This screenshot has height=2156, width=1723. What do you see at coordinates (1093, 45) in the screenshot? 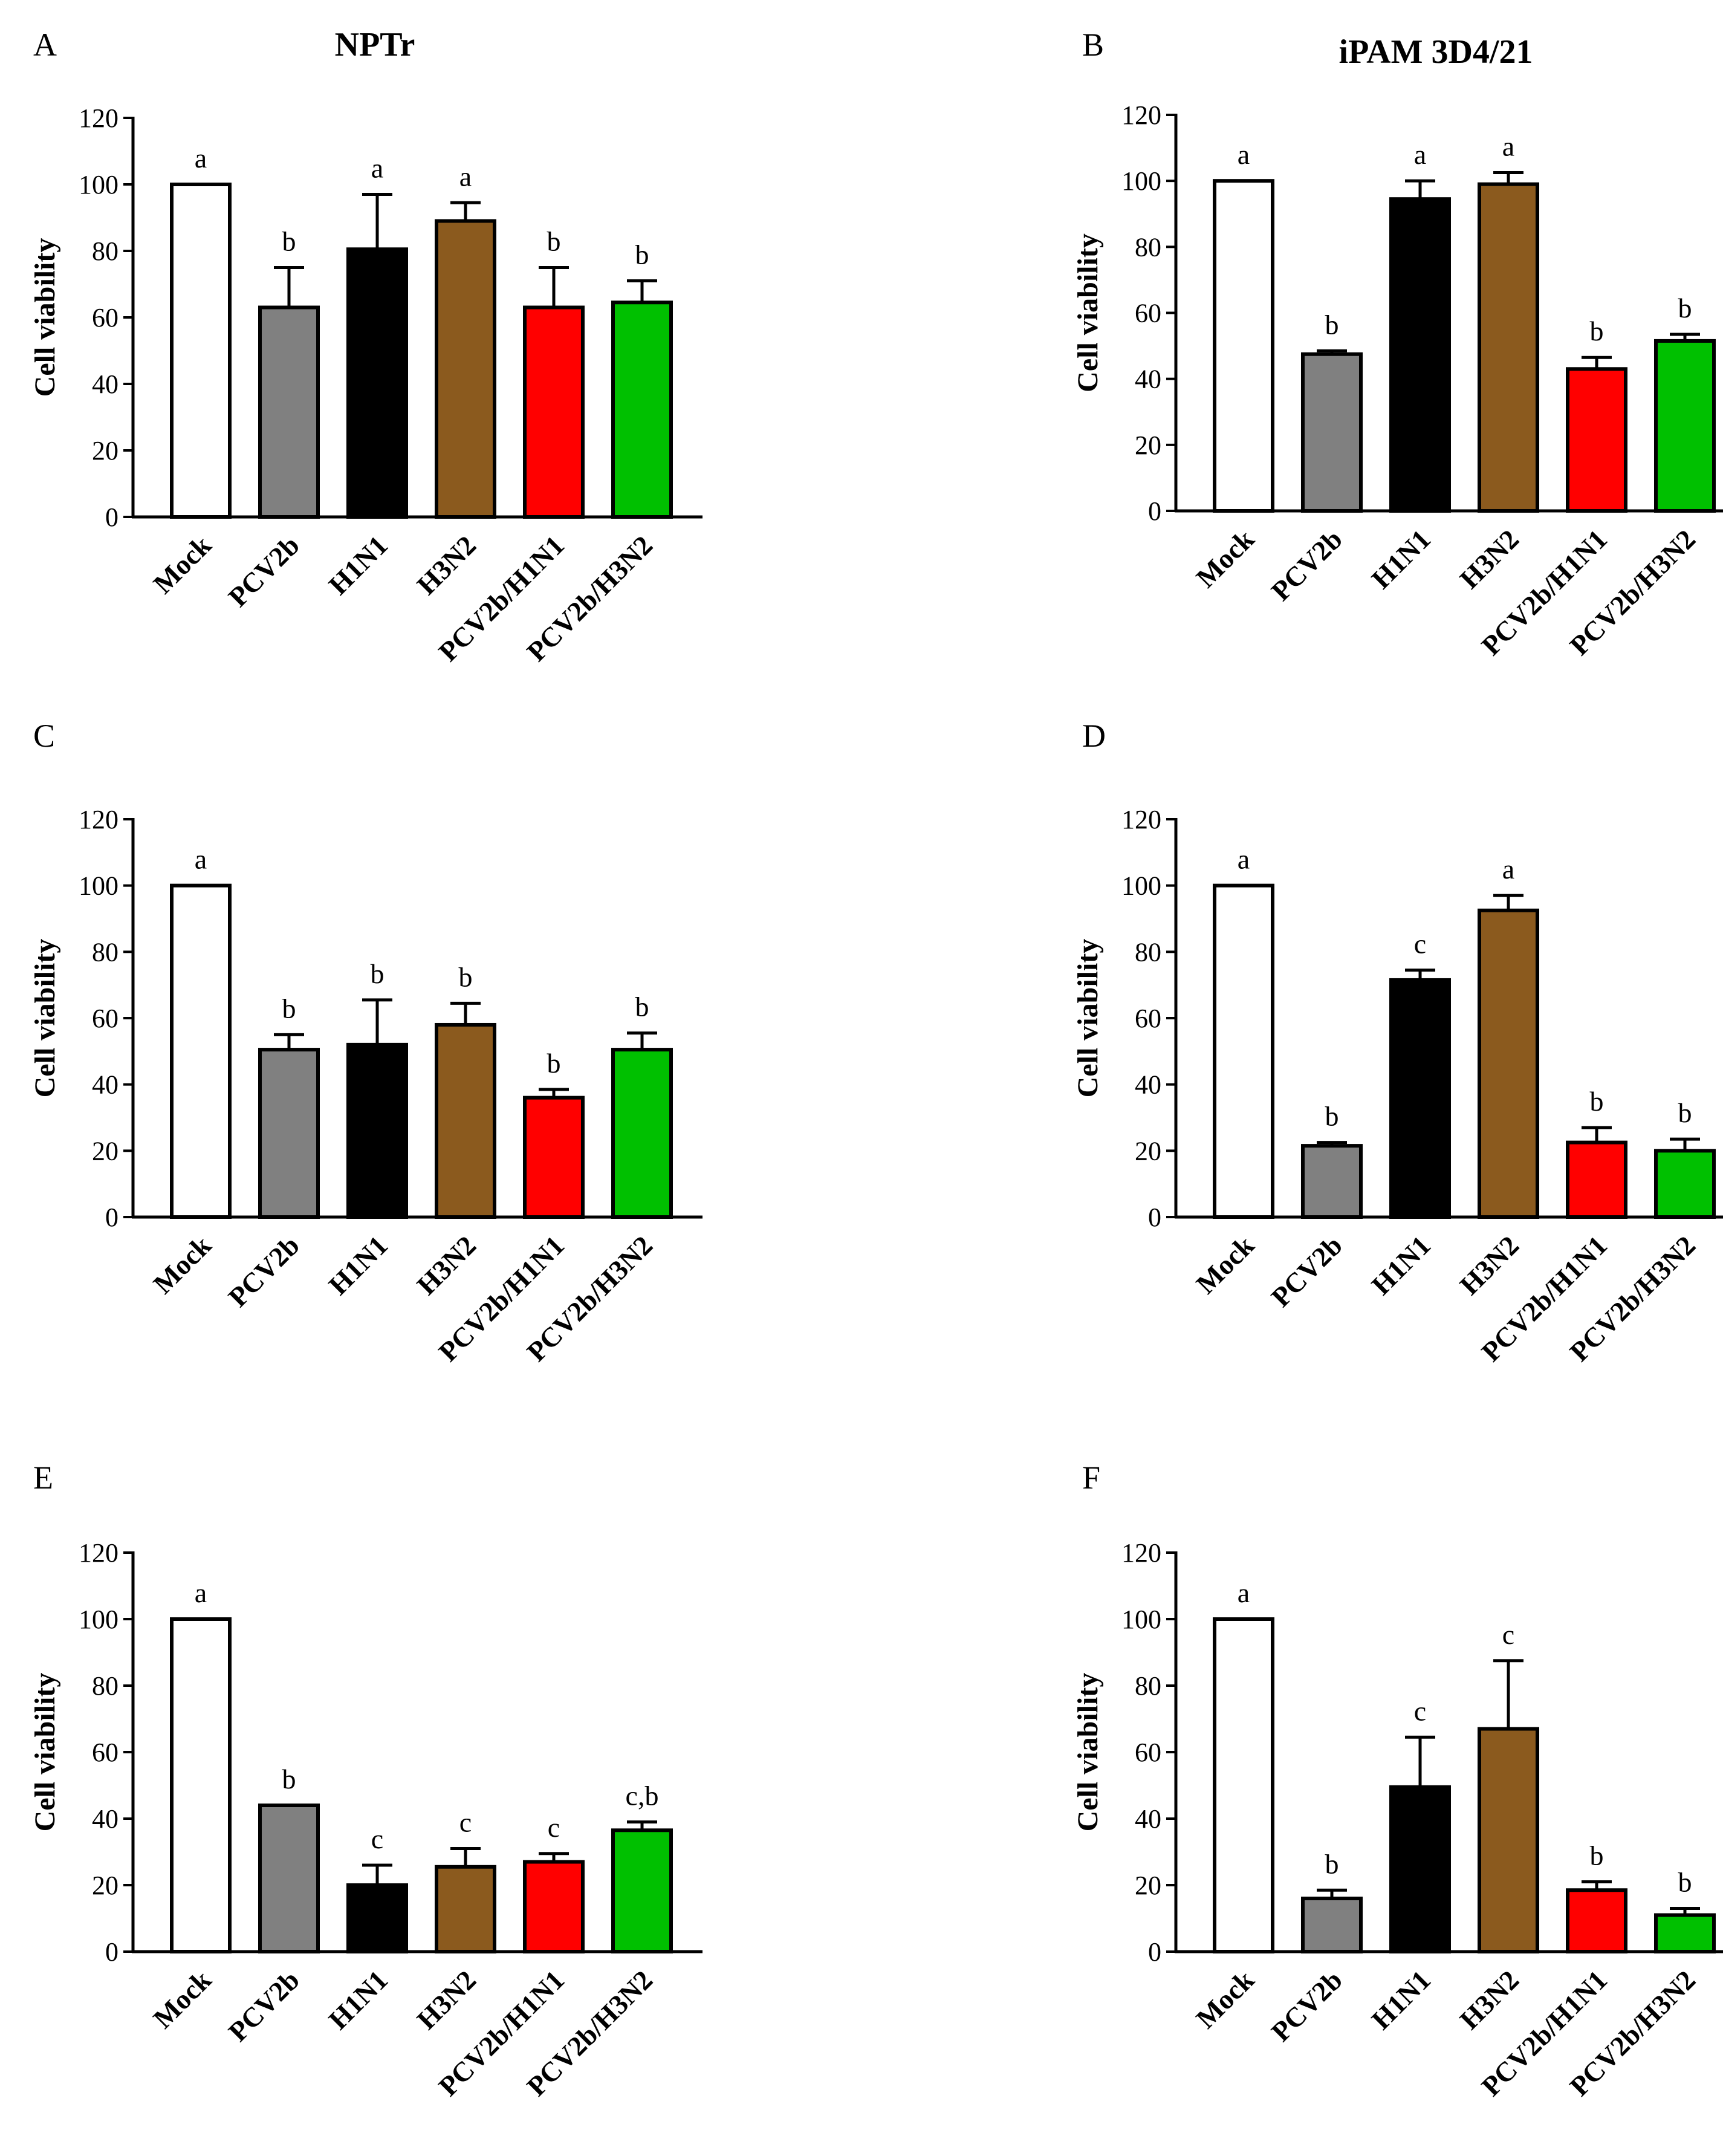
I see `panel-letter: B` at bounding box center [1093, 45].